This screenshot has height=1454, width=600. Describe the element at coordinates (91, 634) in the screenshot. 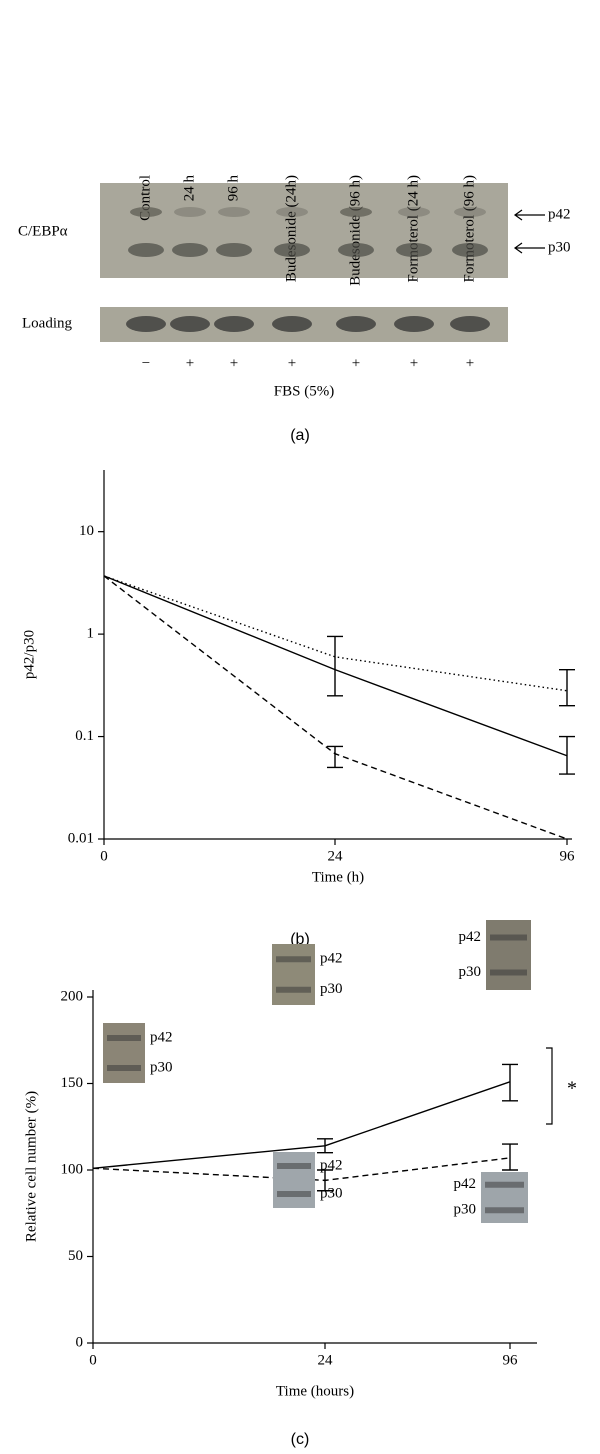

I see `y-tick-label: 1` at that location.